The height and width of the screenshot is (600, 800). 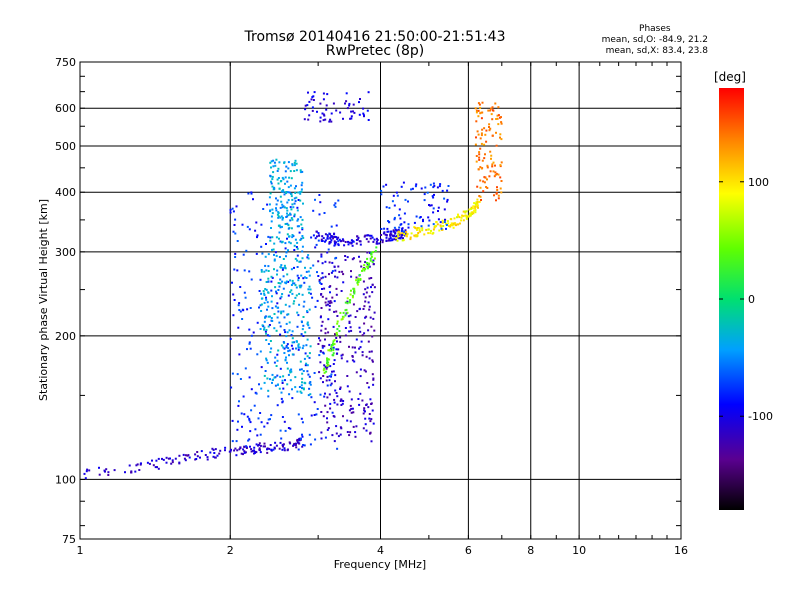 I want to click on y-tick-label: 500, so click(x=65, y=146).